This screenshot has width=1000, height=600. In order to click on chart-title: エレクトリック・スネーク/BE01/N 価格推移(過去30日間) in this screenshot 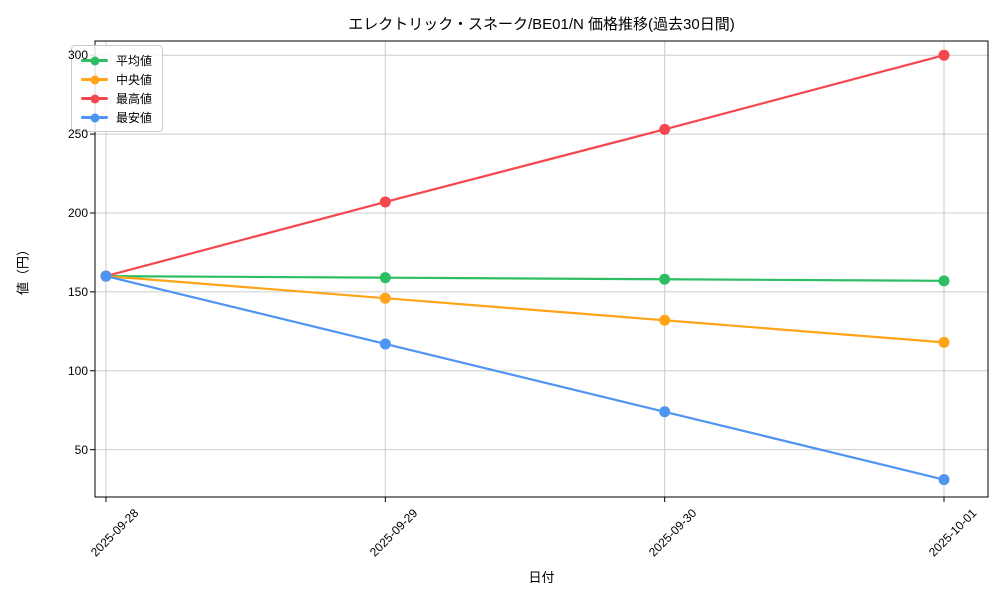, I will do `click(541, 24)`.